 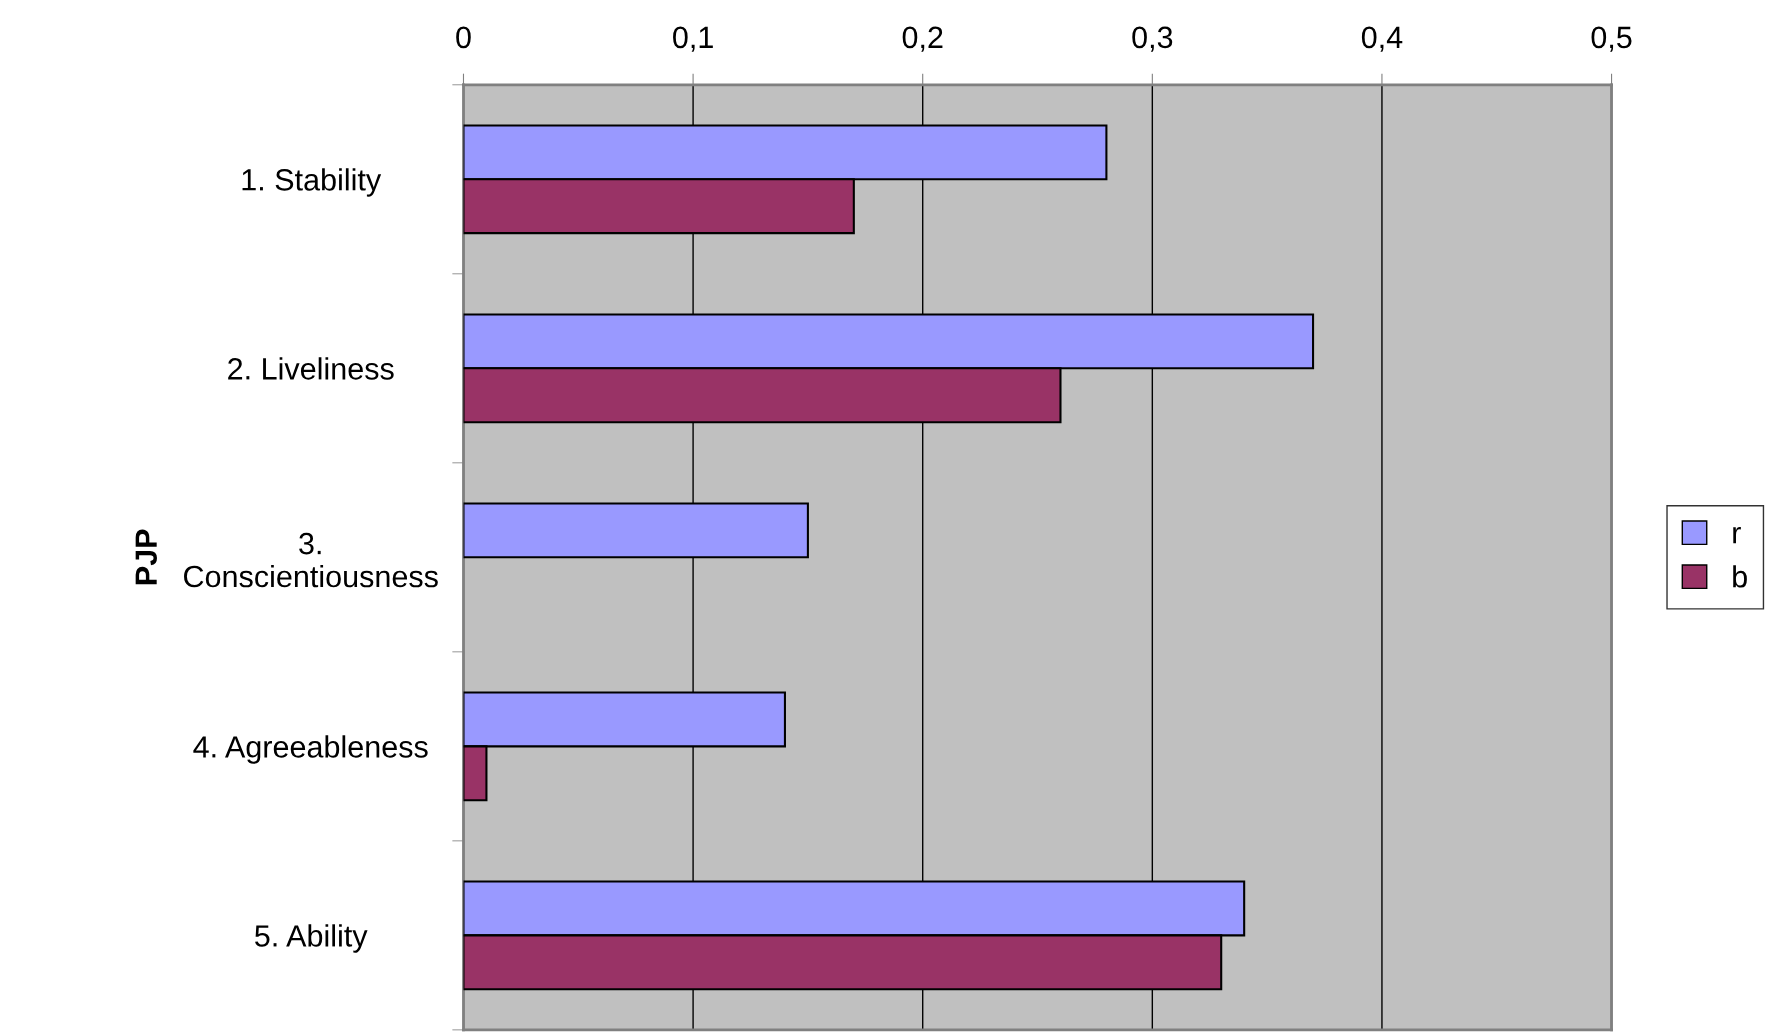 I want to click on x-tick-label: 0,5, so click(x=1611, y=39).